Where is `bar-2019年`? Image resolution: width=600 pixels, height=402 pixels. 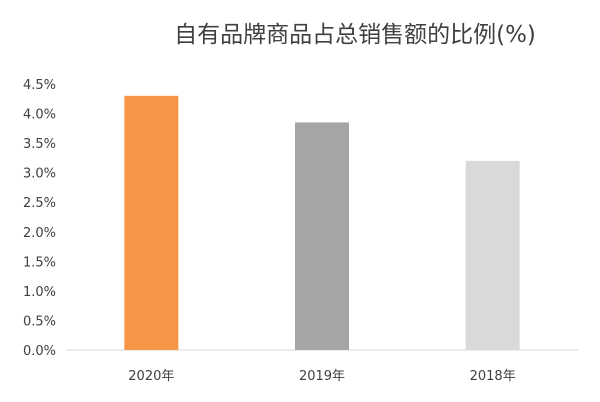
bar-2019年 is located at coordinates (322, 236).